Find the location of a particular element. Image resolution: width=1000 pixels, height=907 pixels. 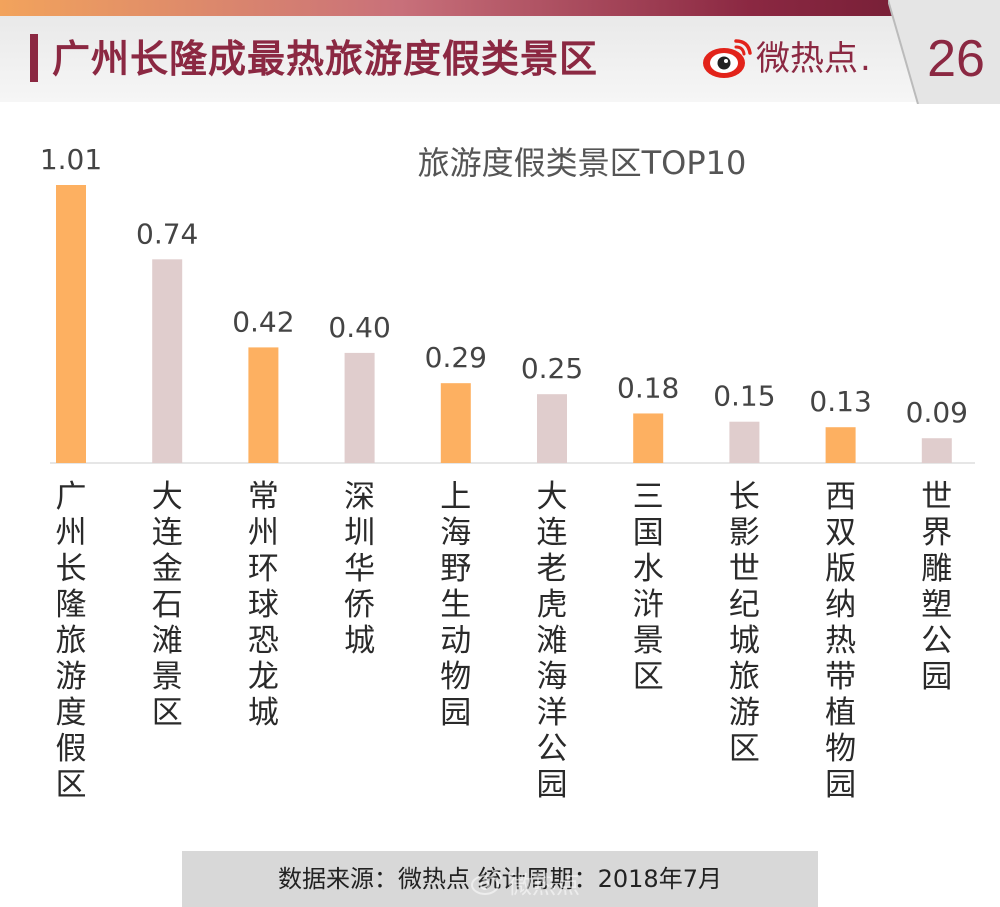

value-label: 0.09 is located at coordinates (937, 412).